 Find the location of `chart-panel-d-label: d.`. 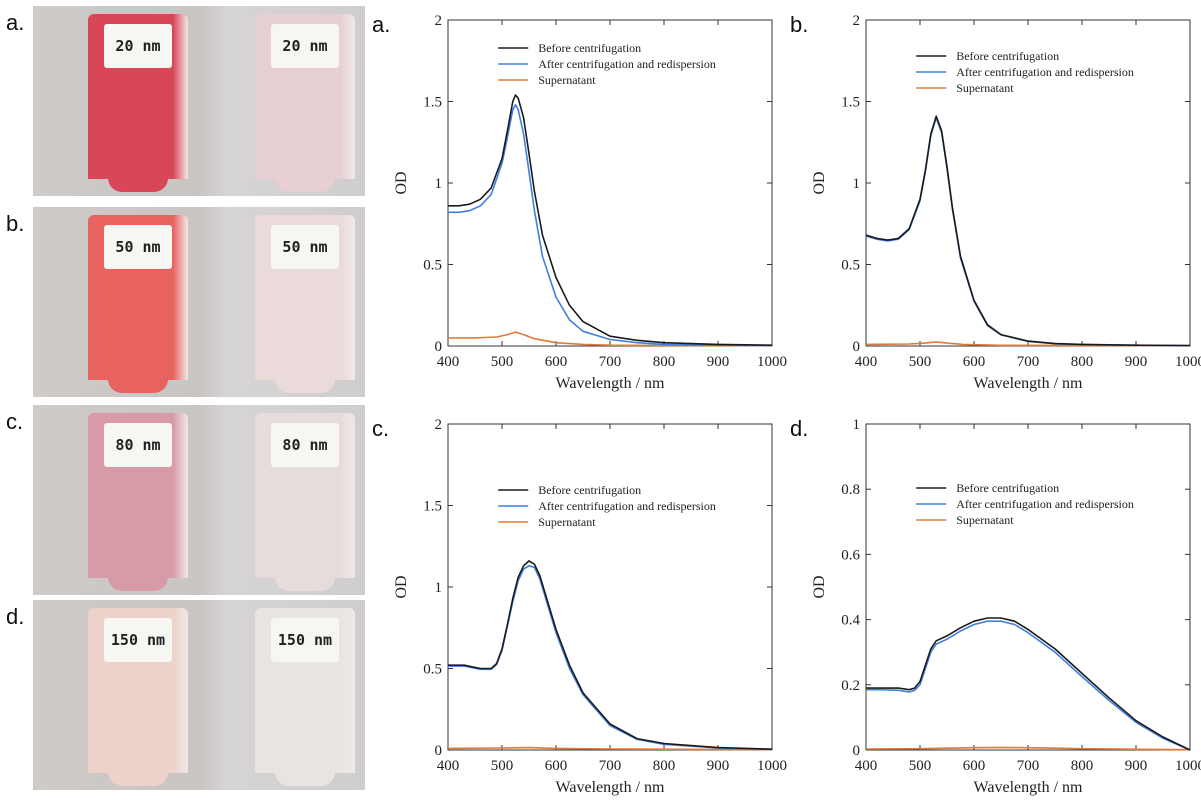

chart-panel-d-label: d. is located at coordinates (799, 428).